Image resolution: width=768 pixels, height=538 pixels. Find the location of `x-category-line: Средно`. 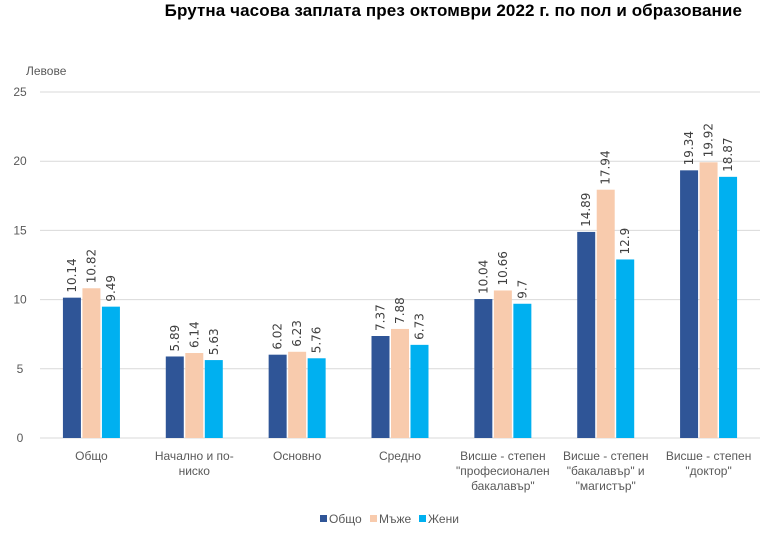

x-category-line: Средно is located at coordinates (400, 456).